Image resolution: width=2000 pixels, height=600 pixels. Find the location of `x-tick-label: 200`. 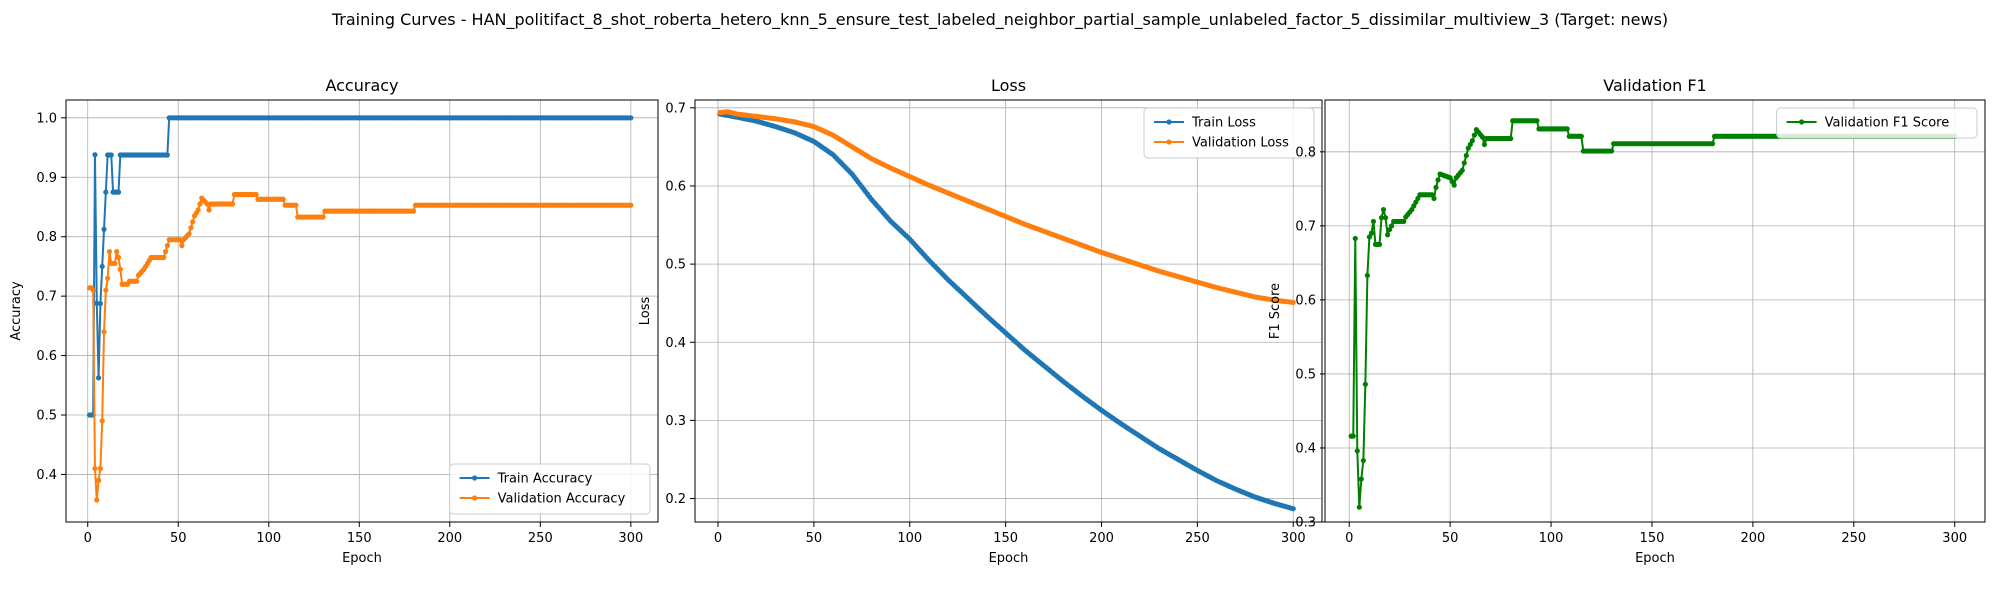

x-tick-label: 200 is located at coordinates (1752, 538).